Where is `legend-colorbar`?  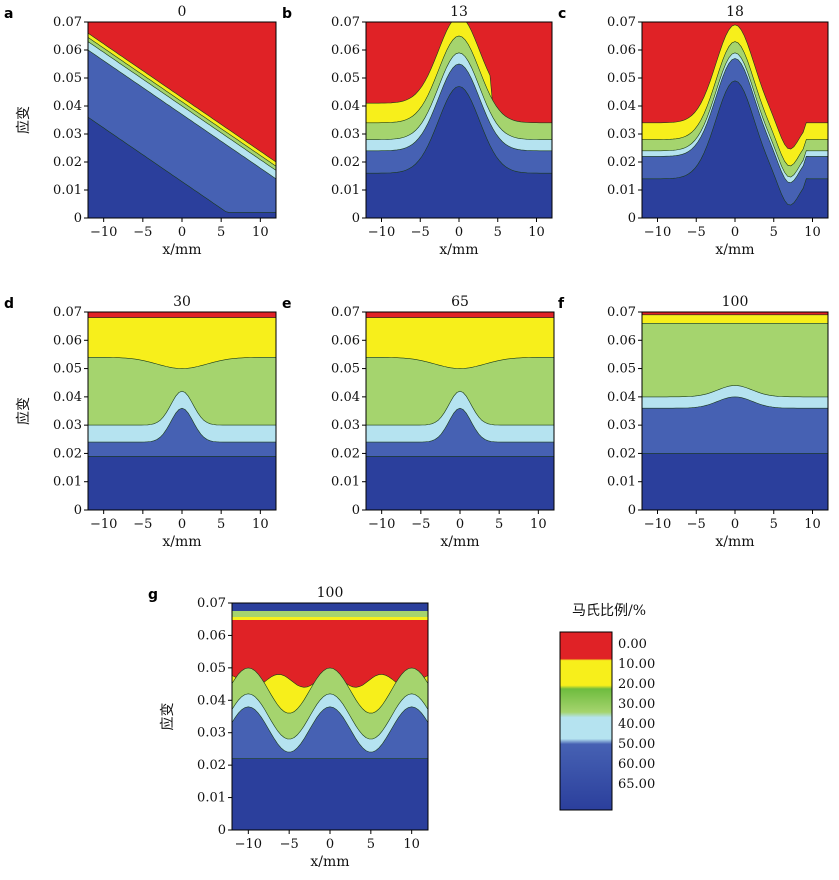
legend-colorbar is located at coordinates (586, 721).